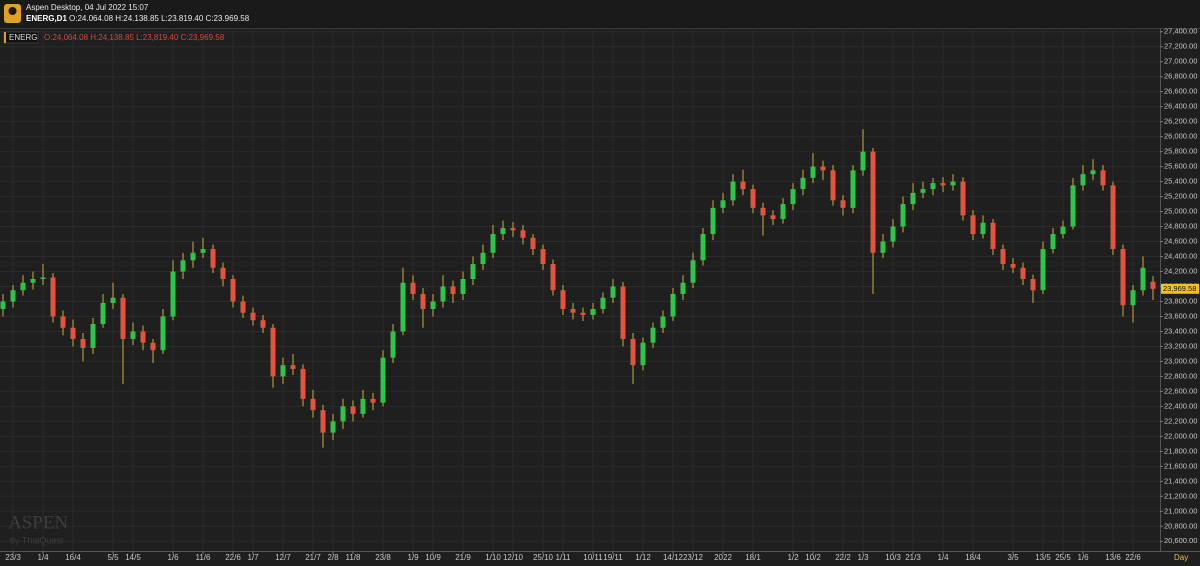  What do you see at coordinates (1180, 540) in the screenshot?
I see `y-tick-label: 20,600.00` at bounding box center [1180, 540].